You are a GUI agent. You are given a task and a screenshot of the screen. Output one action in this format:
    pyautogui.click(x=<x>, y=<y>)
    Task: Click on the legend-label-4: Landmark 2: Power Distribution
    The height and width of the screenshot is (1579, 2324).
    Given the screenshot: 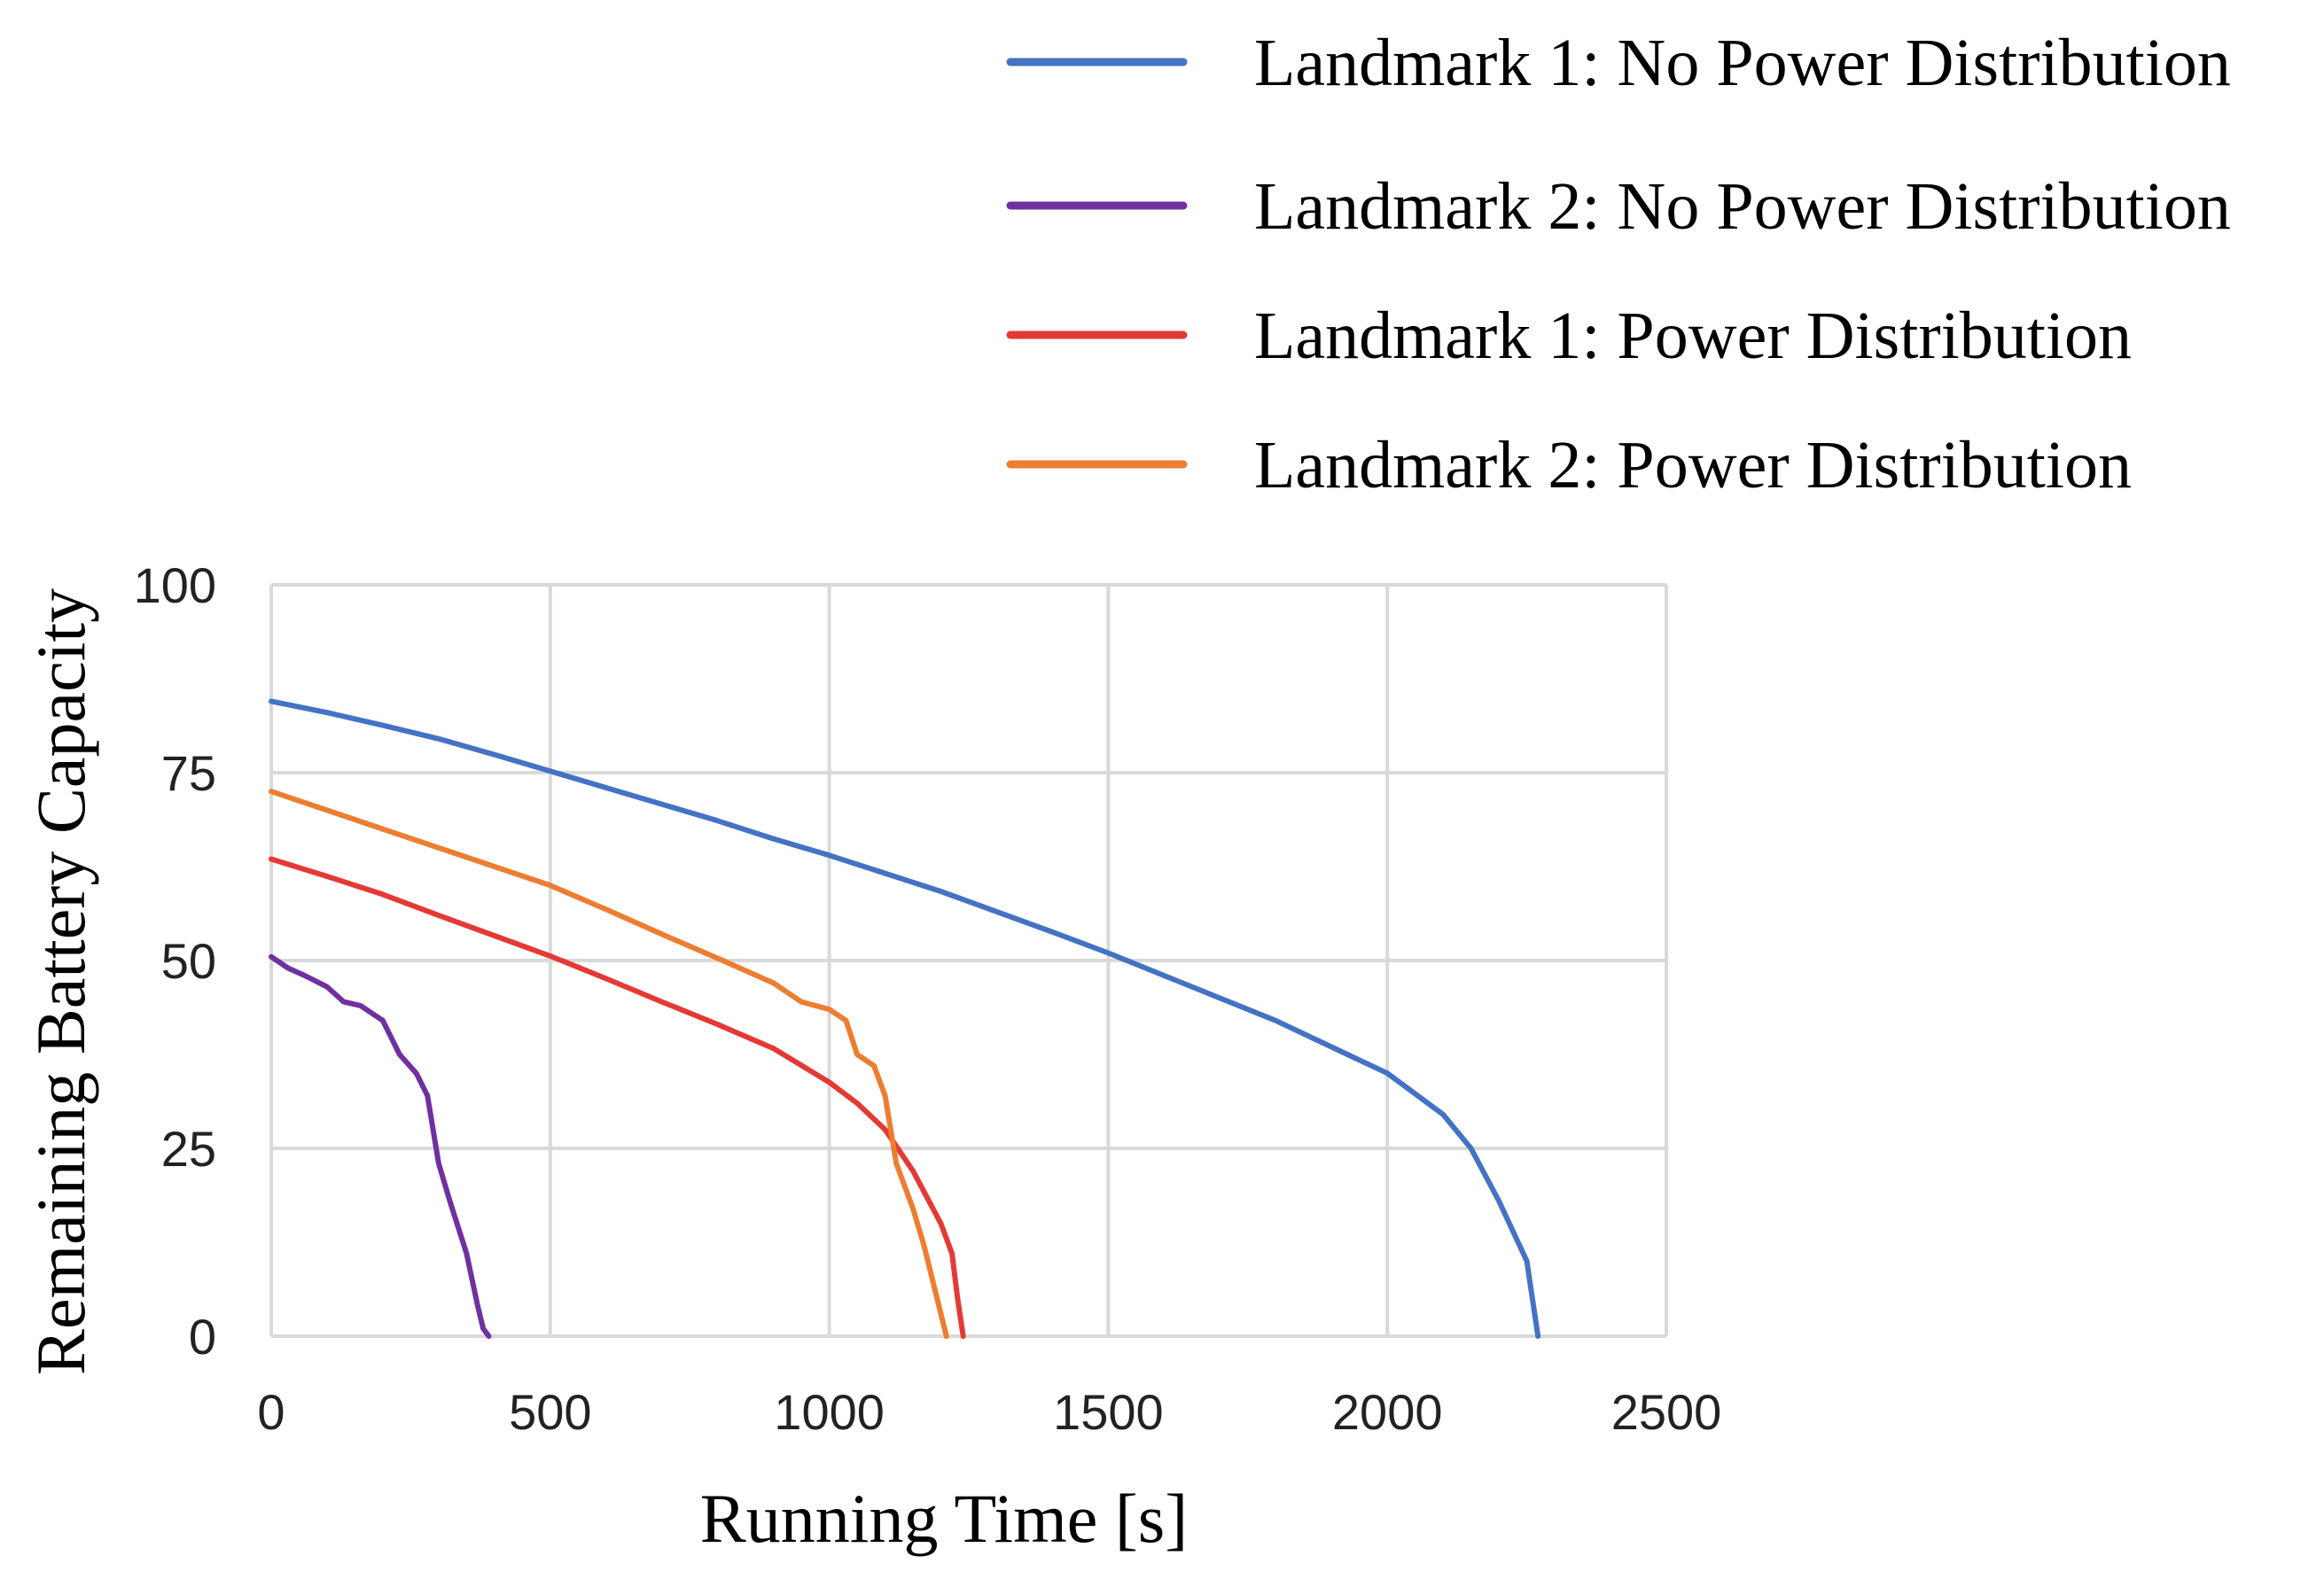 What is the action you would take?
    pyautogui.click(x=1693, y=465)
    